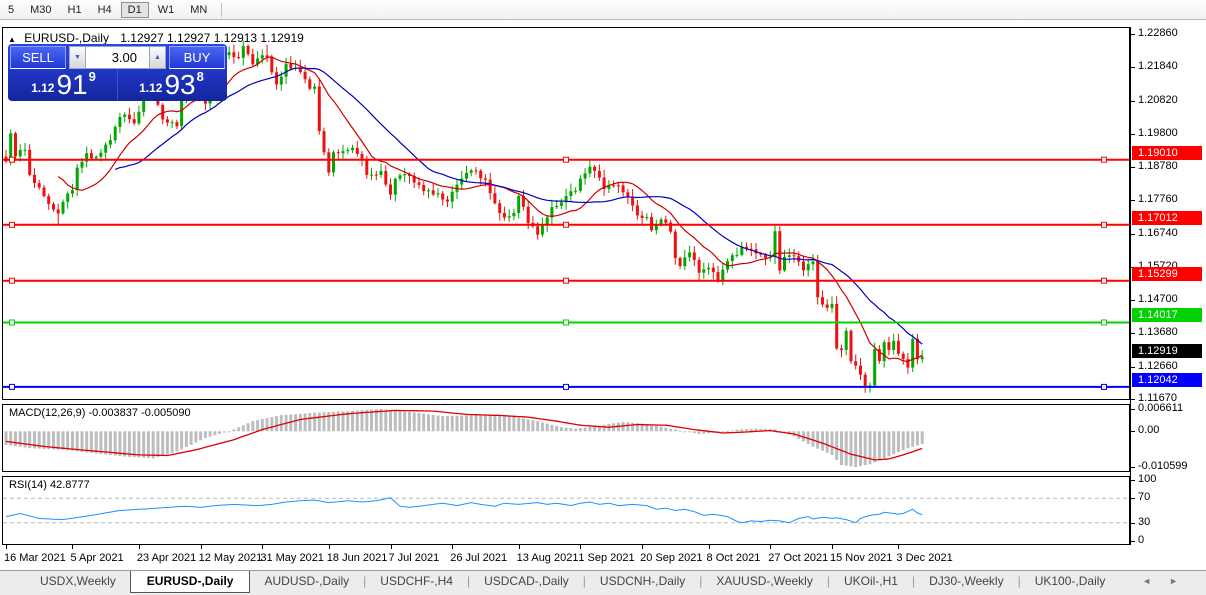 This screenshot has width=1206, height=595. I want to click on tab-usdx-weekly: USDX,Weekly, so click(78, 581).